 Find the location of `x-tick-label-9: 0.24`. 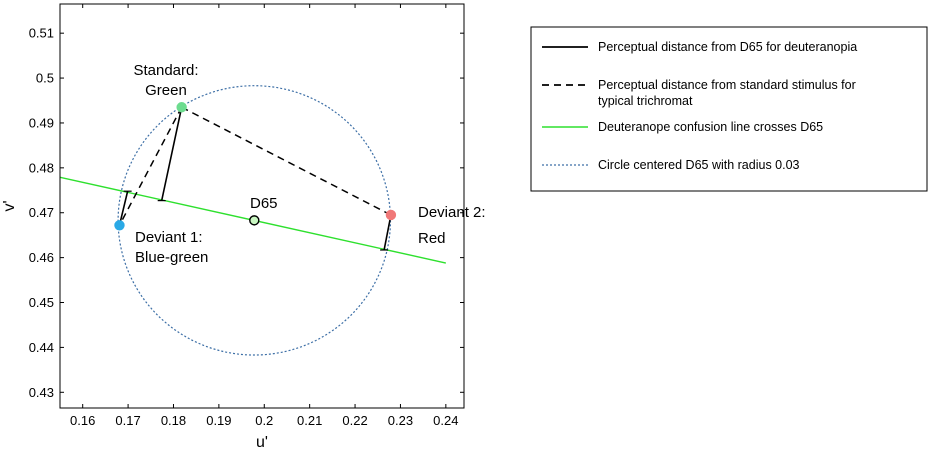

x-tick-label-9: 0.24 is located at coordinates (445, 420).